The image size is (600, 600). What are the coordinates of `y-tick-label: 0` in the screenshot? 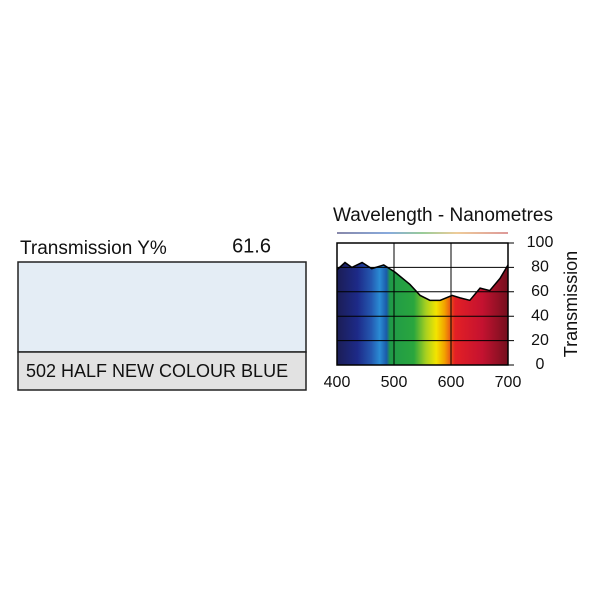 It's located at (540, 364).